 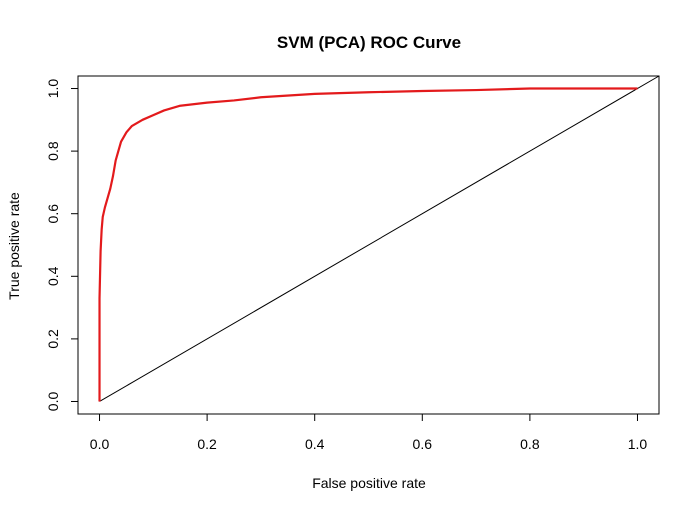 I want to click on x-axis-label: False positive rate, so click(x=369, y=483).